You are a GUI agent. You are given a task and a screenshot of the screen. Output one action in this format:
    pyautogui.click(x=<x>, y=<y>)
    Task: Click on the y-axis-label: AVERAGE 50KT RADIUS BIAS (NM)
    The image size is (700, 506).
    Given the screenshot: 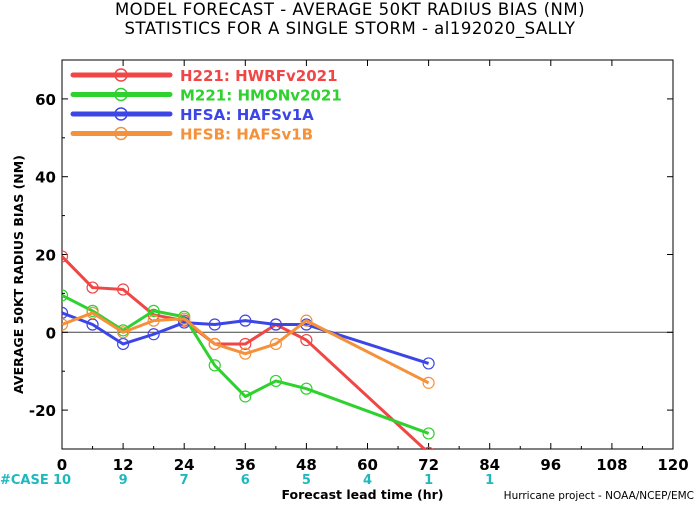 What is the action you would take?
    pyautogui.click(x=18, y=274)
    